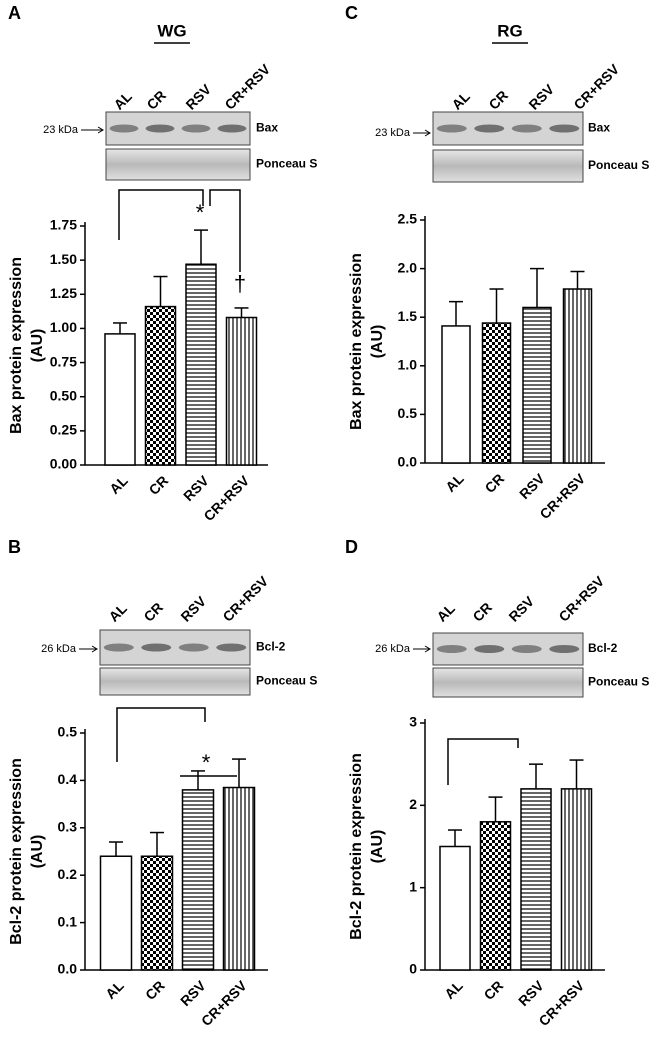  Describe the element at coordinates (408, 267) in the screenshot. I see `y-tick-label: 2.0` at that location.